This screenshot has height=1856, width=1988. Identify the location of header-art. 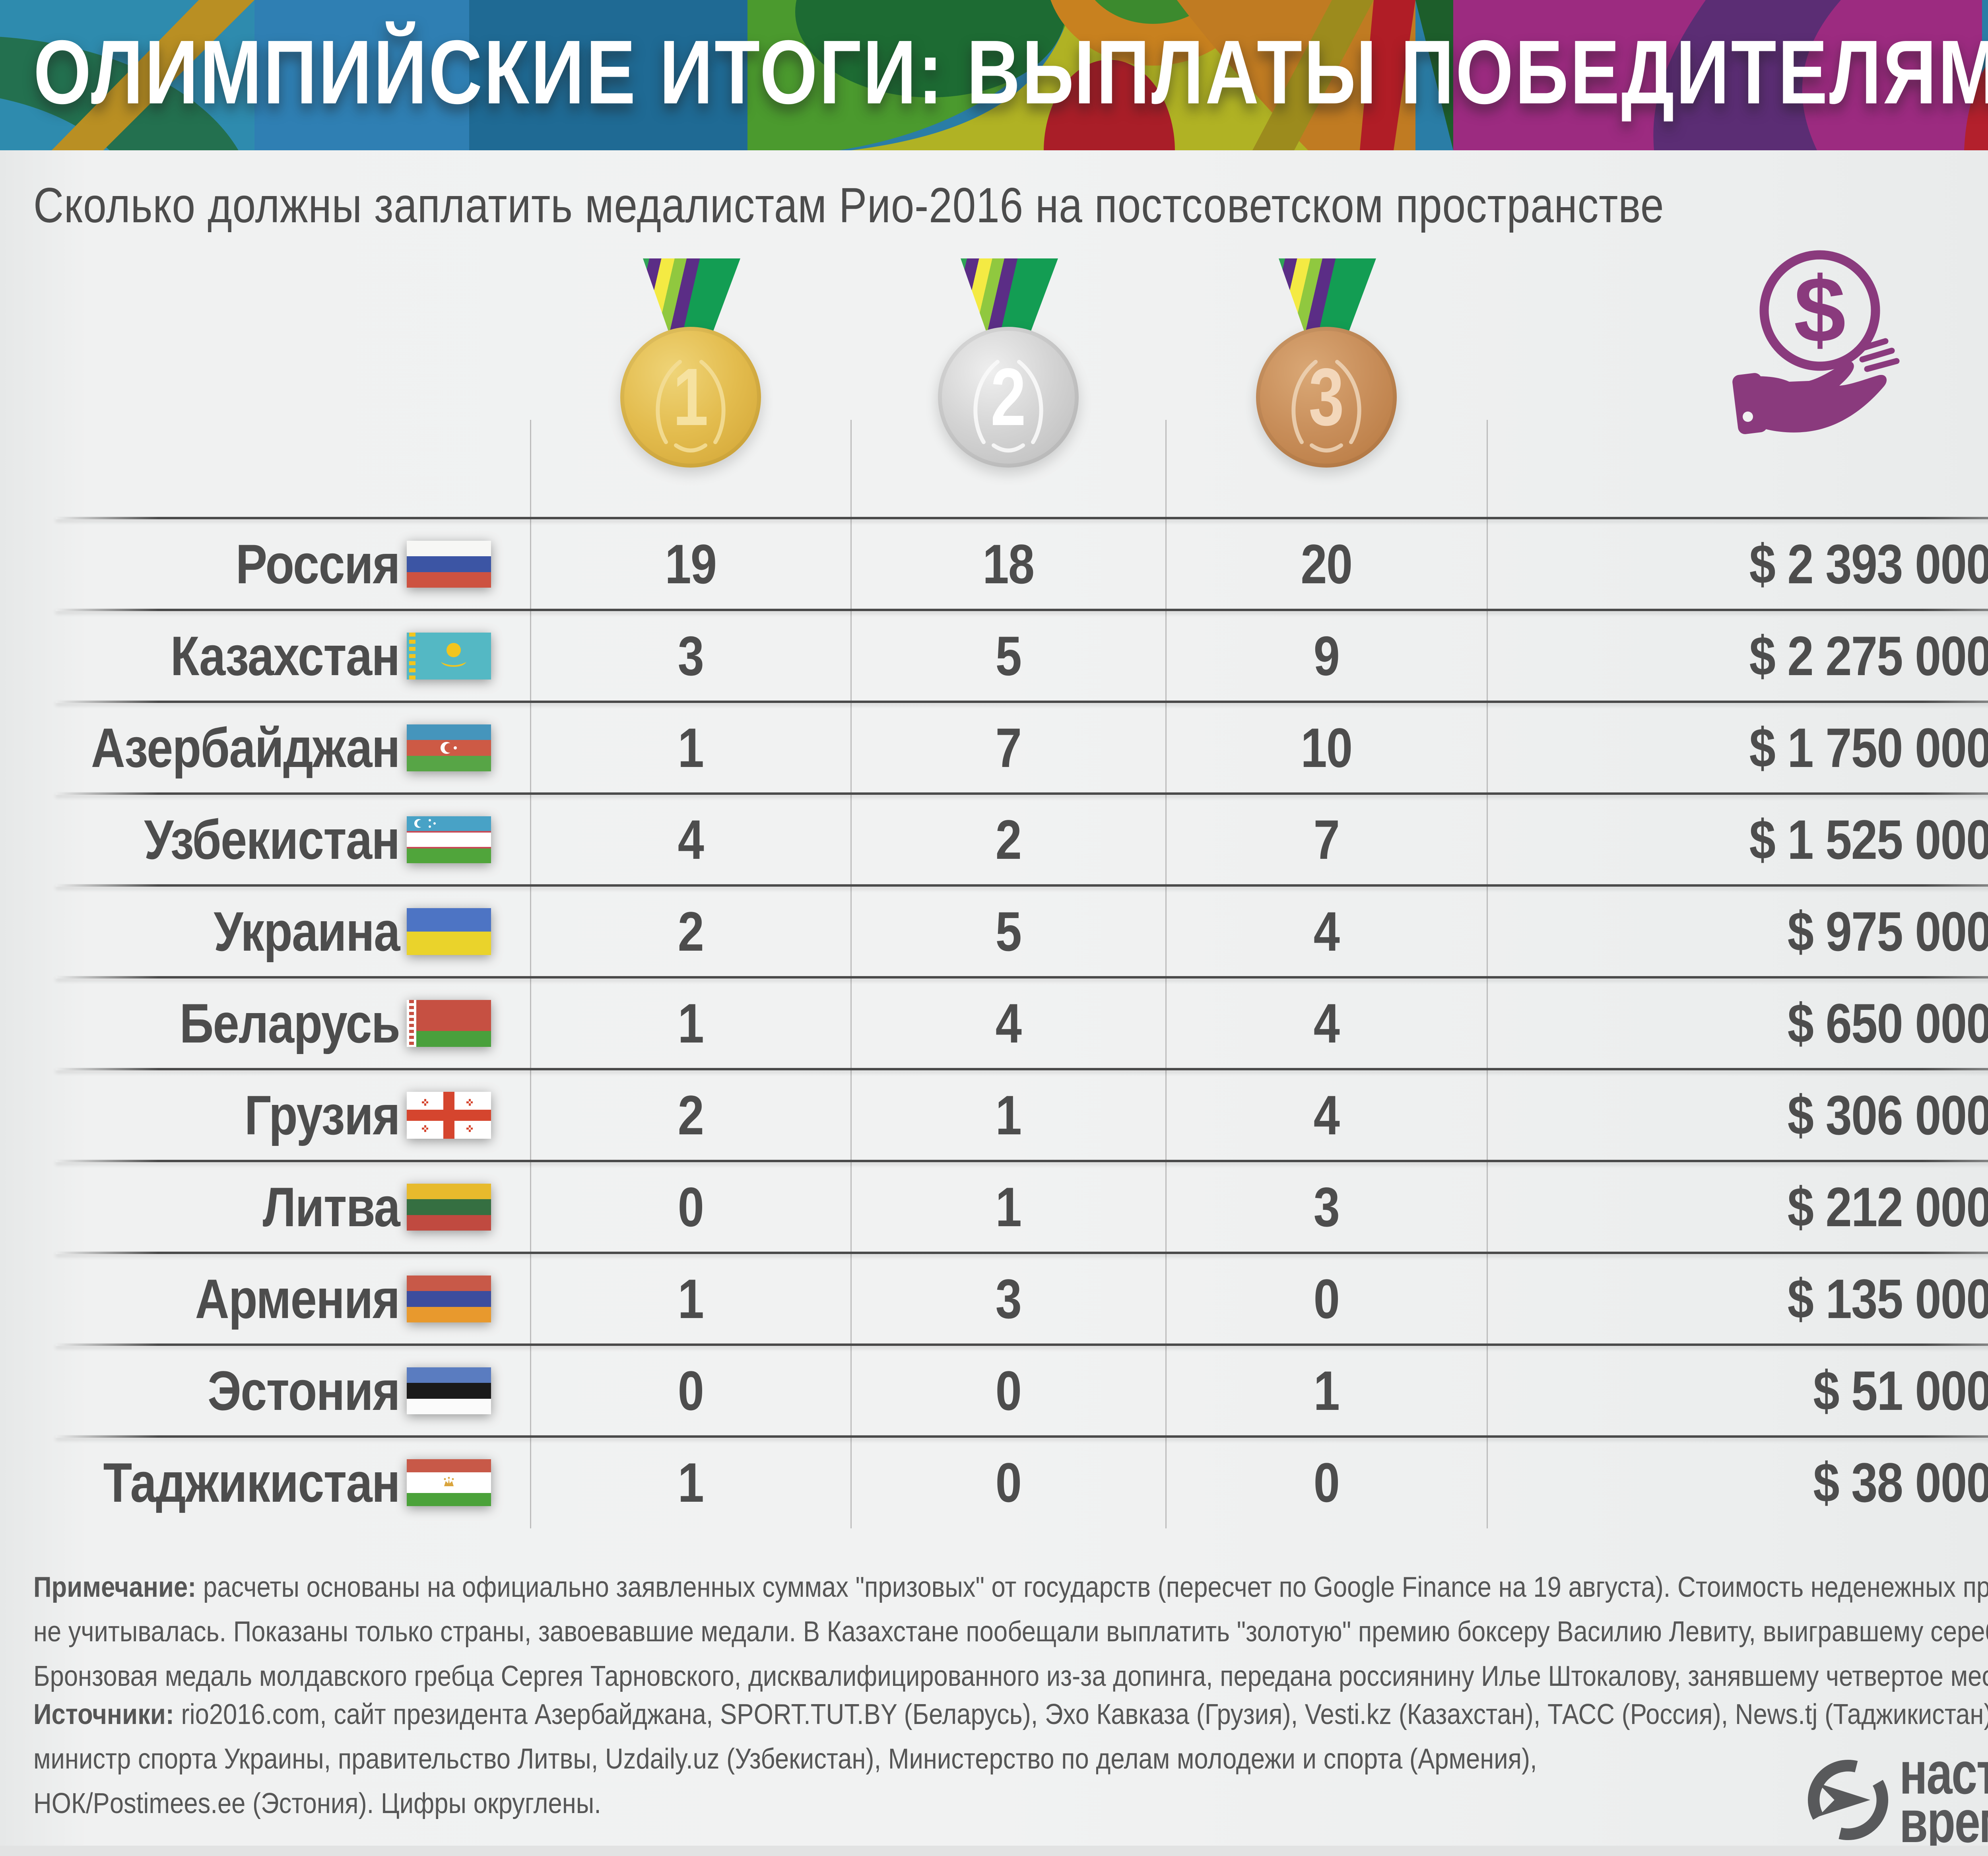
(994, 75).